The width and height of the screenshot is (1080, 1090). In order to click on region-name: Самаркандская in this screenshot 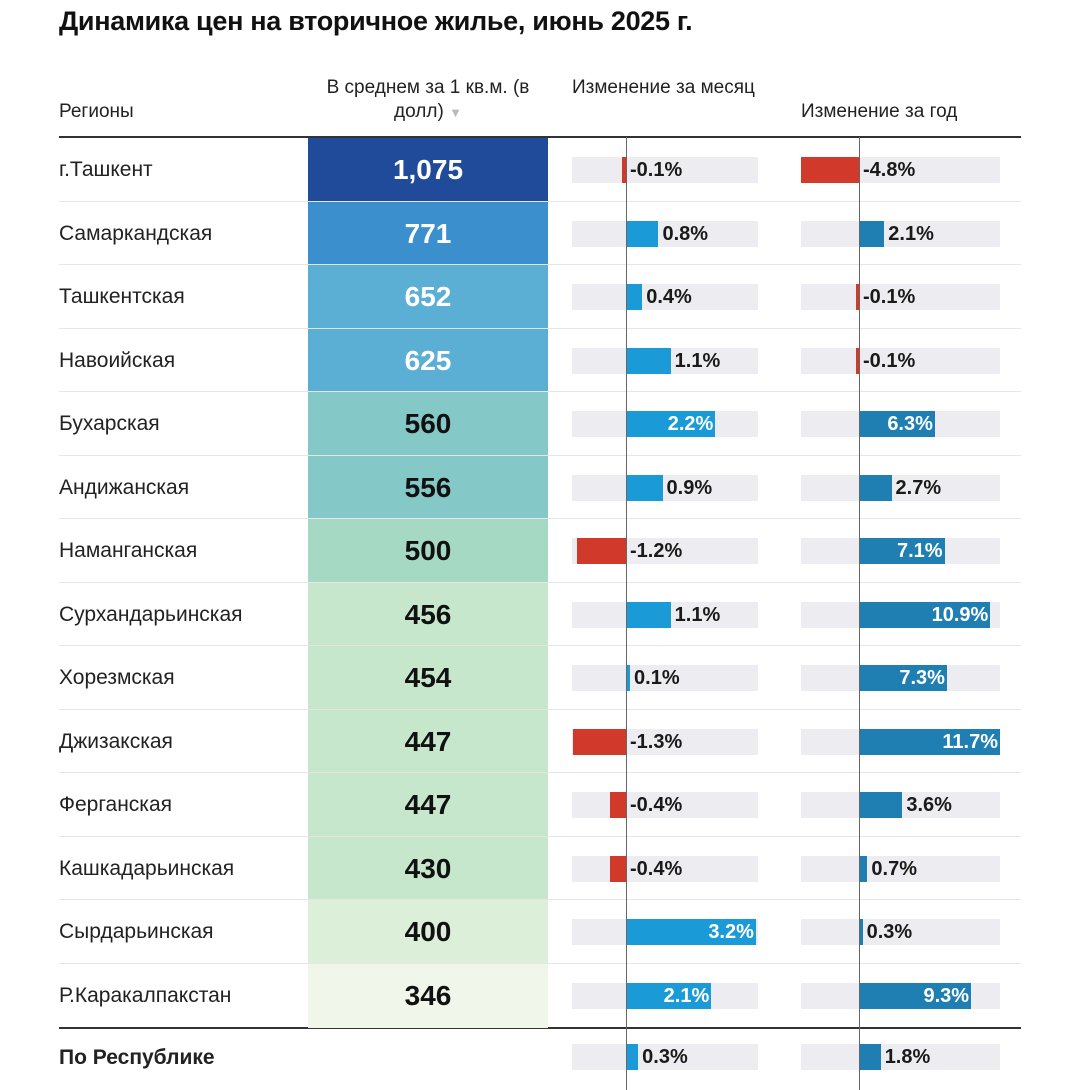, I will do `click(136, 233)`.